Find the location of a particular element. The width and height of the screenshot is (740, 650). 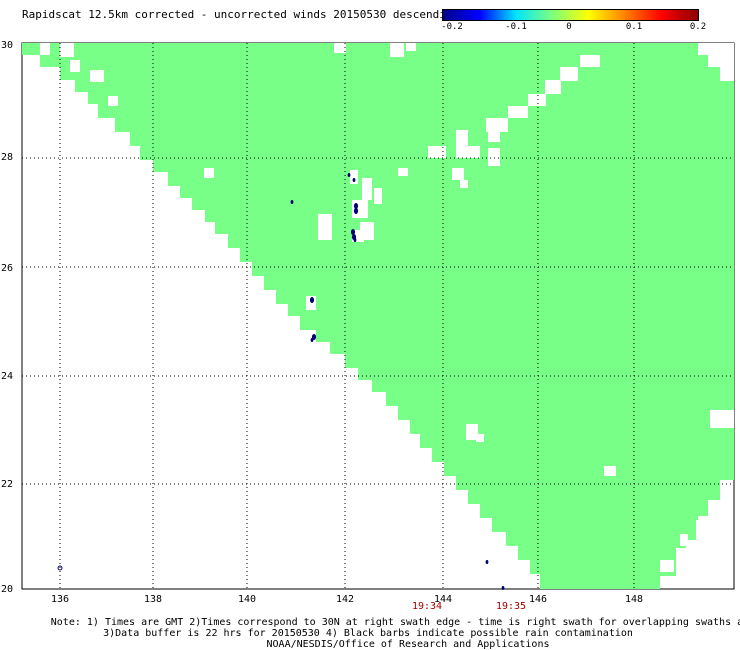

lon-label-140: 140 is located at coordinates (247, 599).